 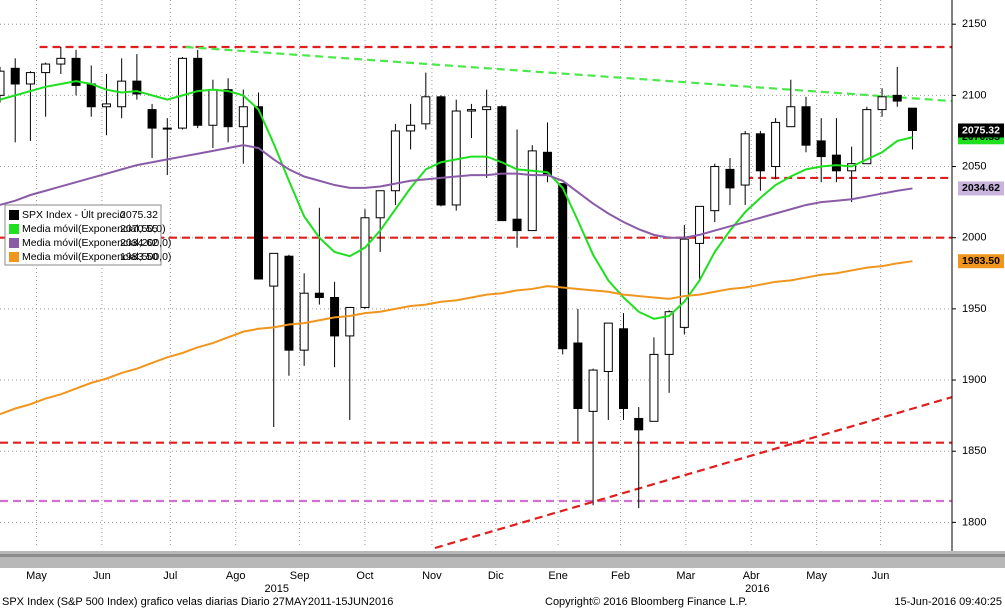 I want to click on y-tick-label: 2050, so click(x=974, y=166).